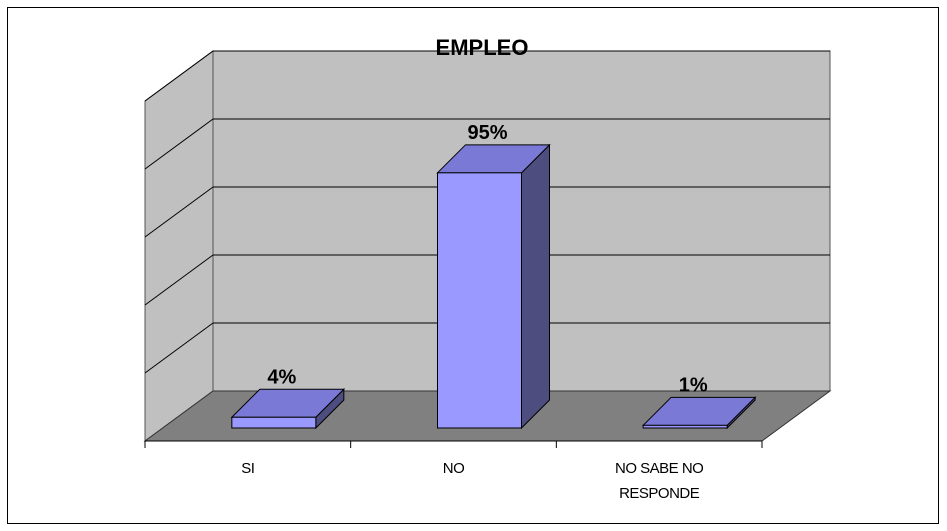  I want to click on x-axis, so click(453, 444).